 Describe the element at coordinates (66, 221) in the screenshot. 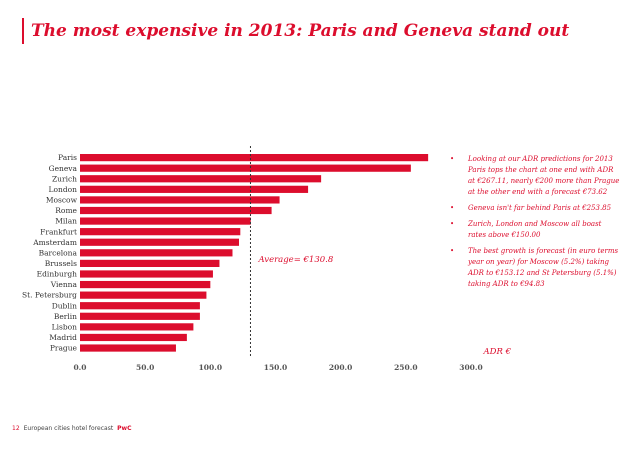

I see `category-label: Milan` at that location.